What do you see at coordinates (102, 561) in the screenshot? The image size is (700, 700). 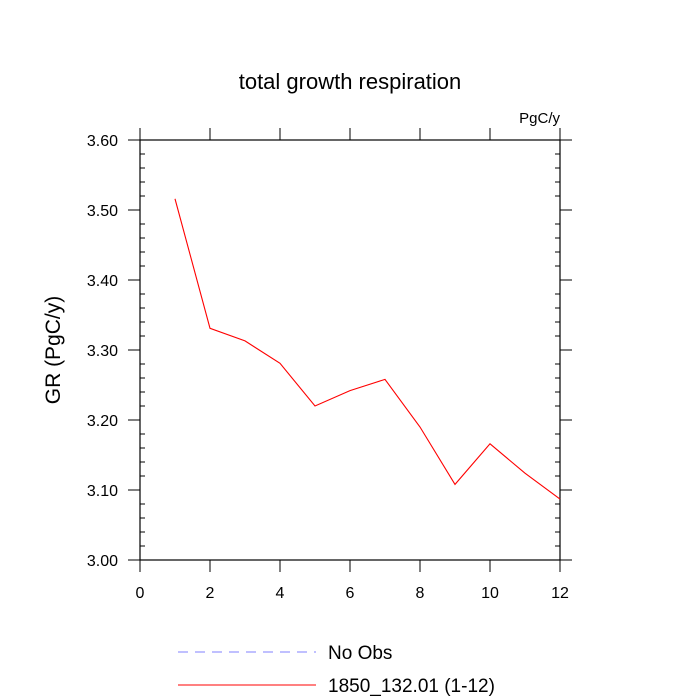 I see `y-tick-label: 3.00` at bounding box center [102, 561].